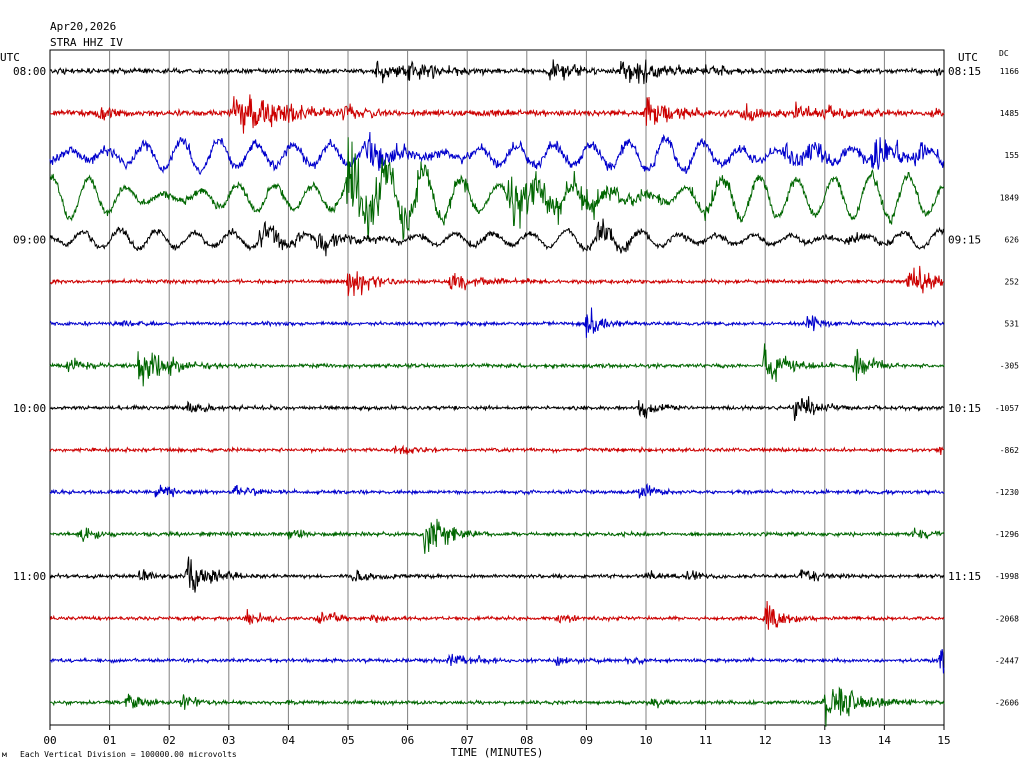 This screenshot has width=1024, height=768. What do you see at coordinates (228, 740) in the screenshot?
I see `x-tick-label: 03` at bounding box center [228, 740].